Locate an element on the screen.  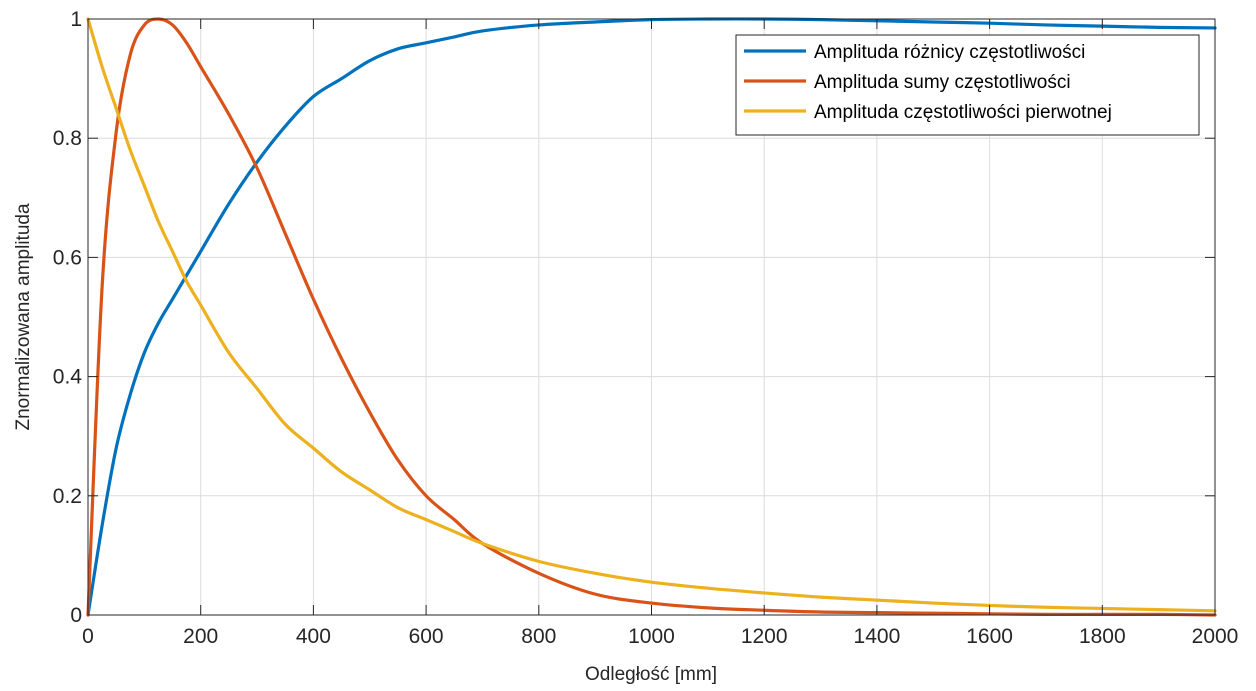
legend-label-2: Amplituda sumy częstotliwości is located at coordinates (942, 82).